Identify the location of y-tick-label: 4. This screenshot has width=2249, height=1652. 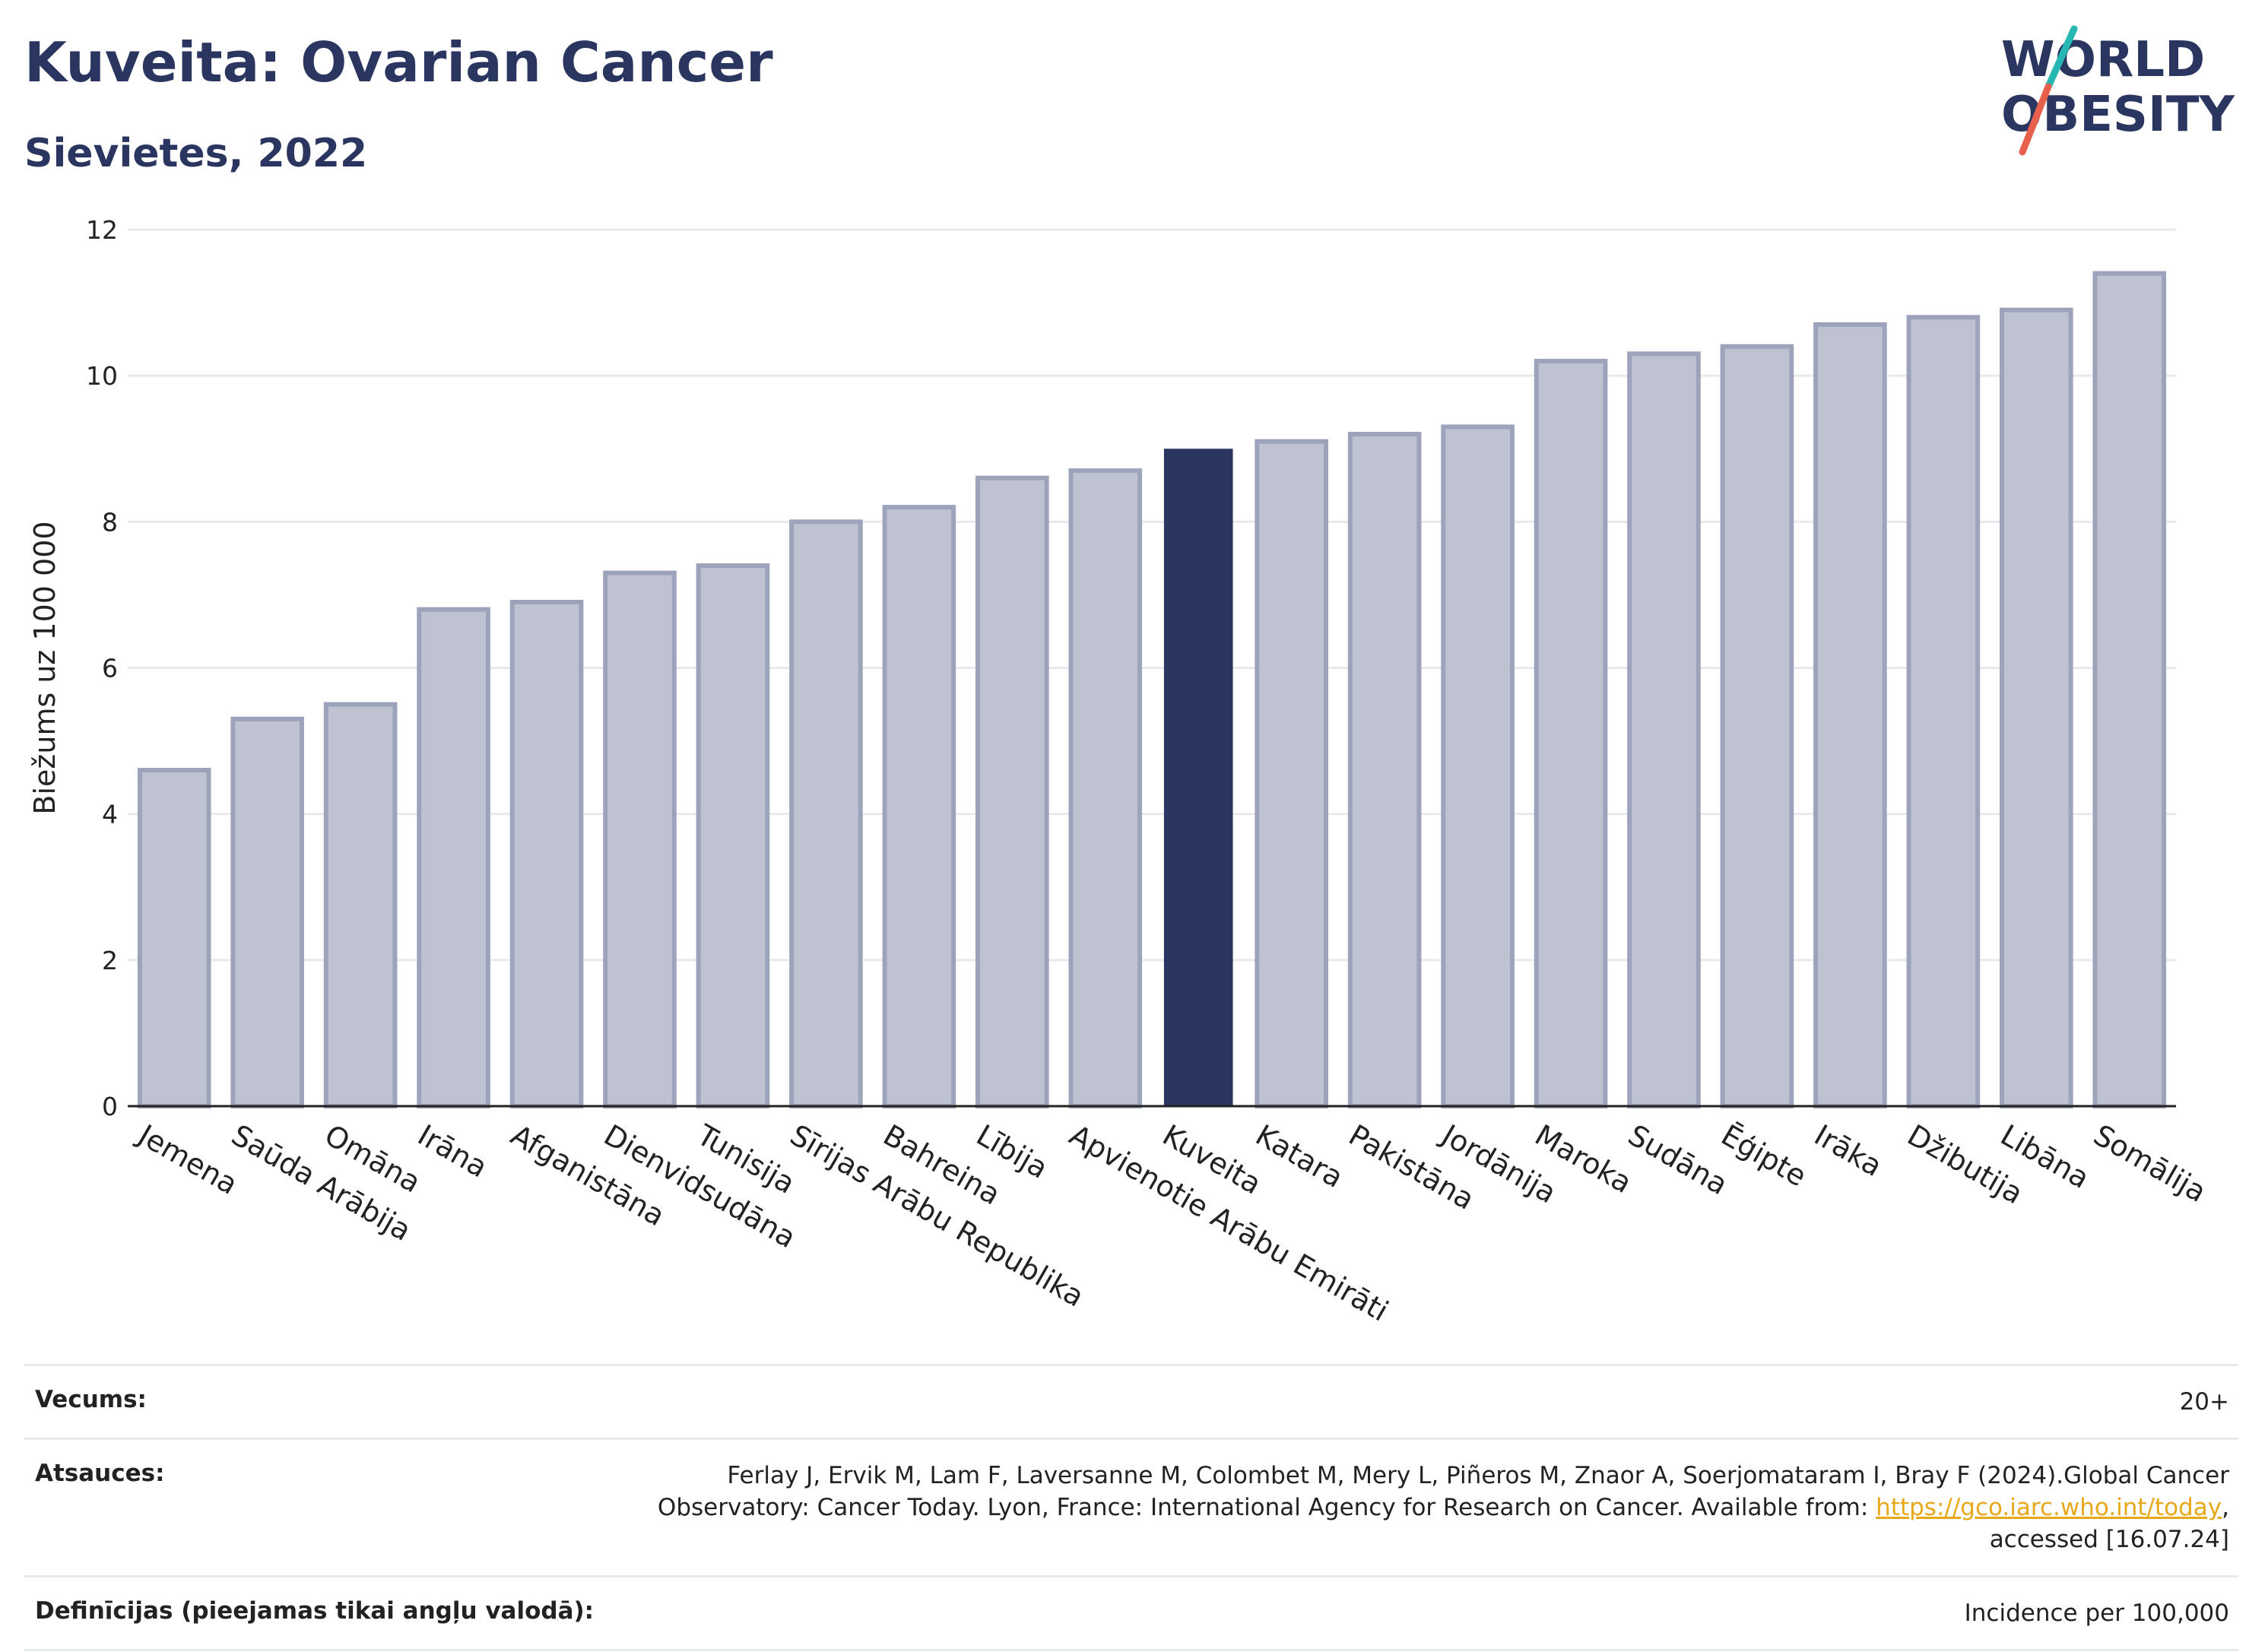
(110, 814).